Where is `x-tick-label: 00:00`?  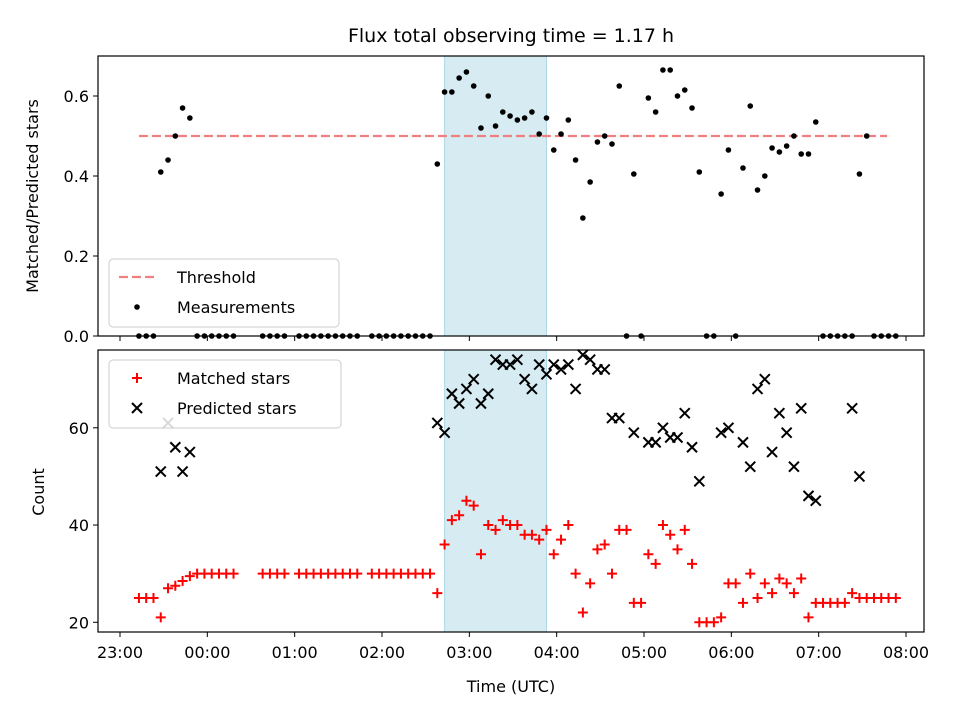 x-tick-label: 00:00 is located at coordinates (207, 652).